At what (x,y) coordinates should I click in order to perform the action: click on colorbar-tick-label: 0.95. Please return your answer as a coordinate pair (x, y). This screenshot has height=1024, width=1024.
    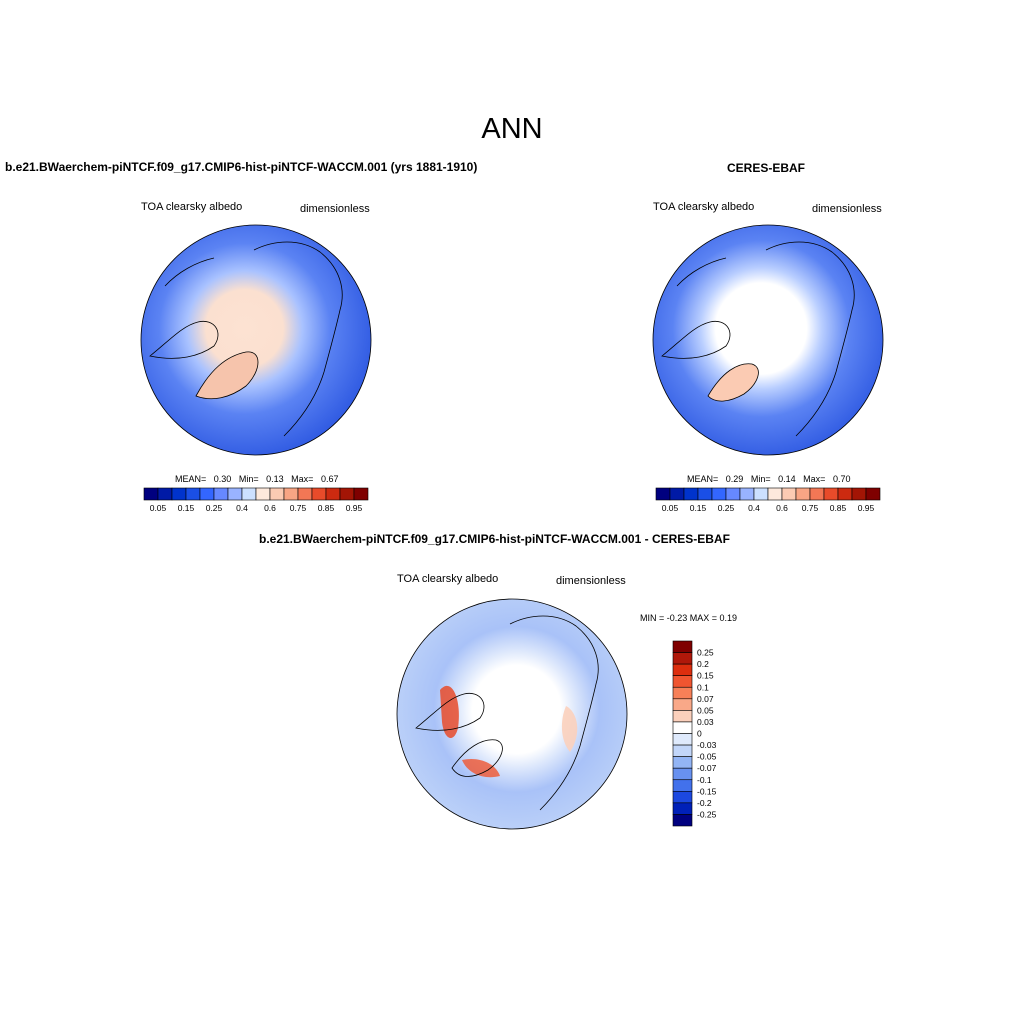
    Looking at the image, I should click on (866, 508).